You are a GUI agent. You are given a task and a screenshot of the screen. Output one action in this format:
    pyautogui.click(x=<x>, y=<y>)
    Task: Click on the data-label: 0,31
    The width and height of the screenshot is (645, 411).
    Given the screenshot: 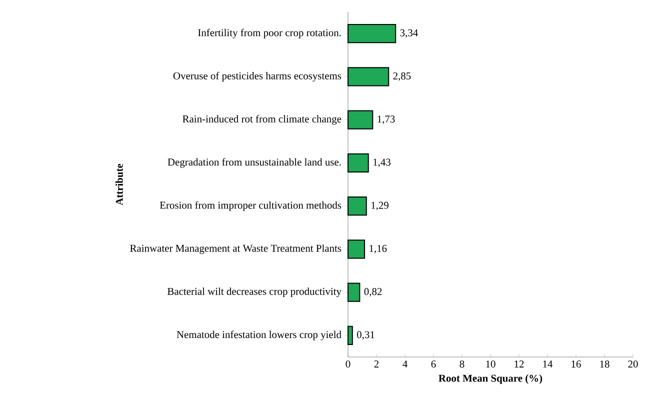 What is the action you would take?
    pyautogui.click(x=365, y=335)
    